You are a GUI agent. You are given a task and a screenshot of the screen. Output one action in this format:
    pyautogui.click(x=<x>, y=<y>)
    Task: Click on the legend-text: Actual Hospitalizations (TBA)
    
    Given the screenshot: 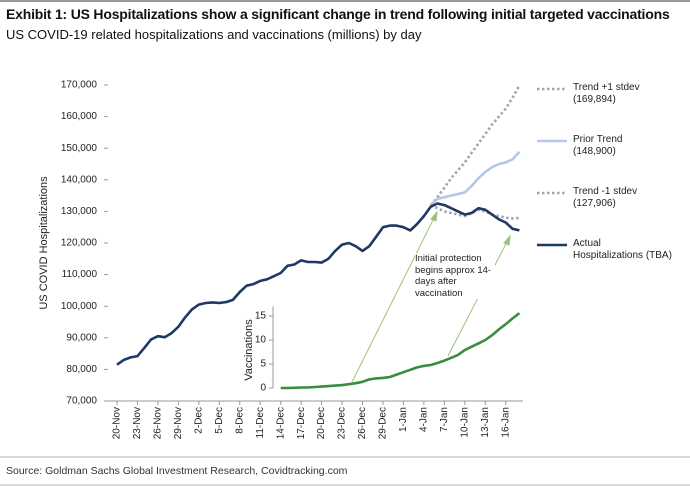 What is the action you would take?
    pyautogui.click(x=623, y=250)
    